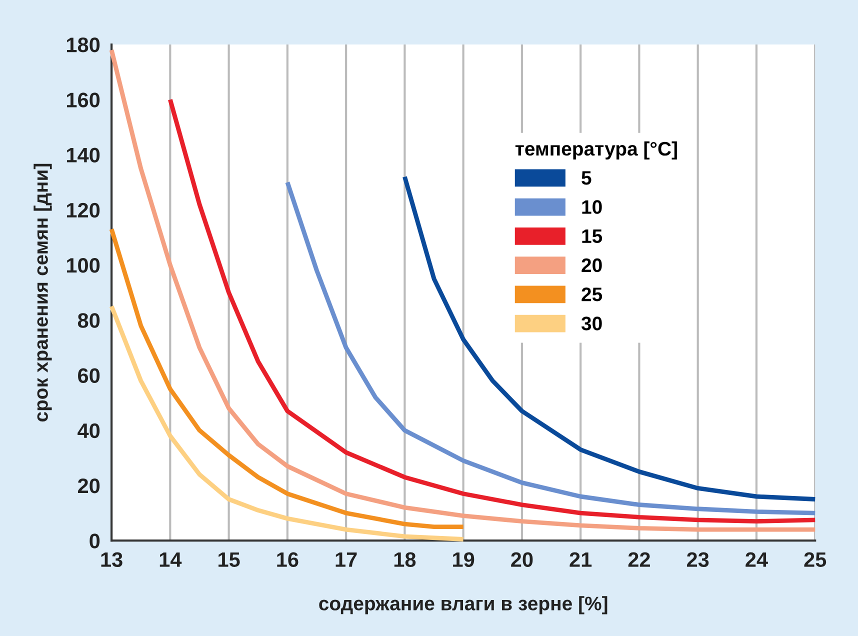 The height and width of the screenshot is (636, 858). I want to click on y-tick-label: 100, so click(83, 265).